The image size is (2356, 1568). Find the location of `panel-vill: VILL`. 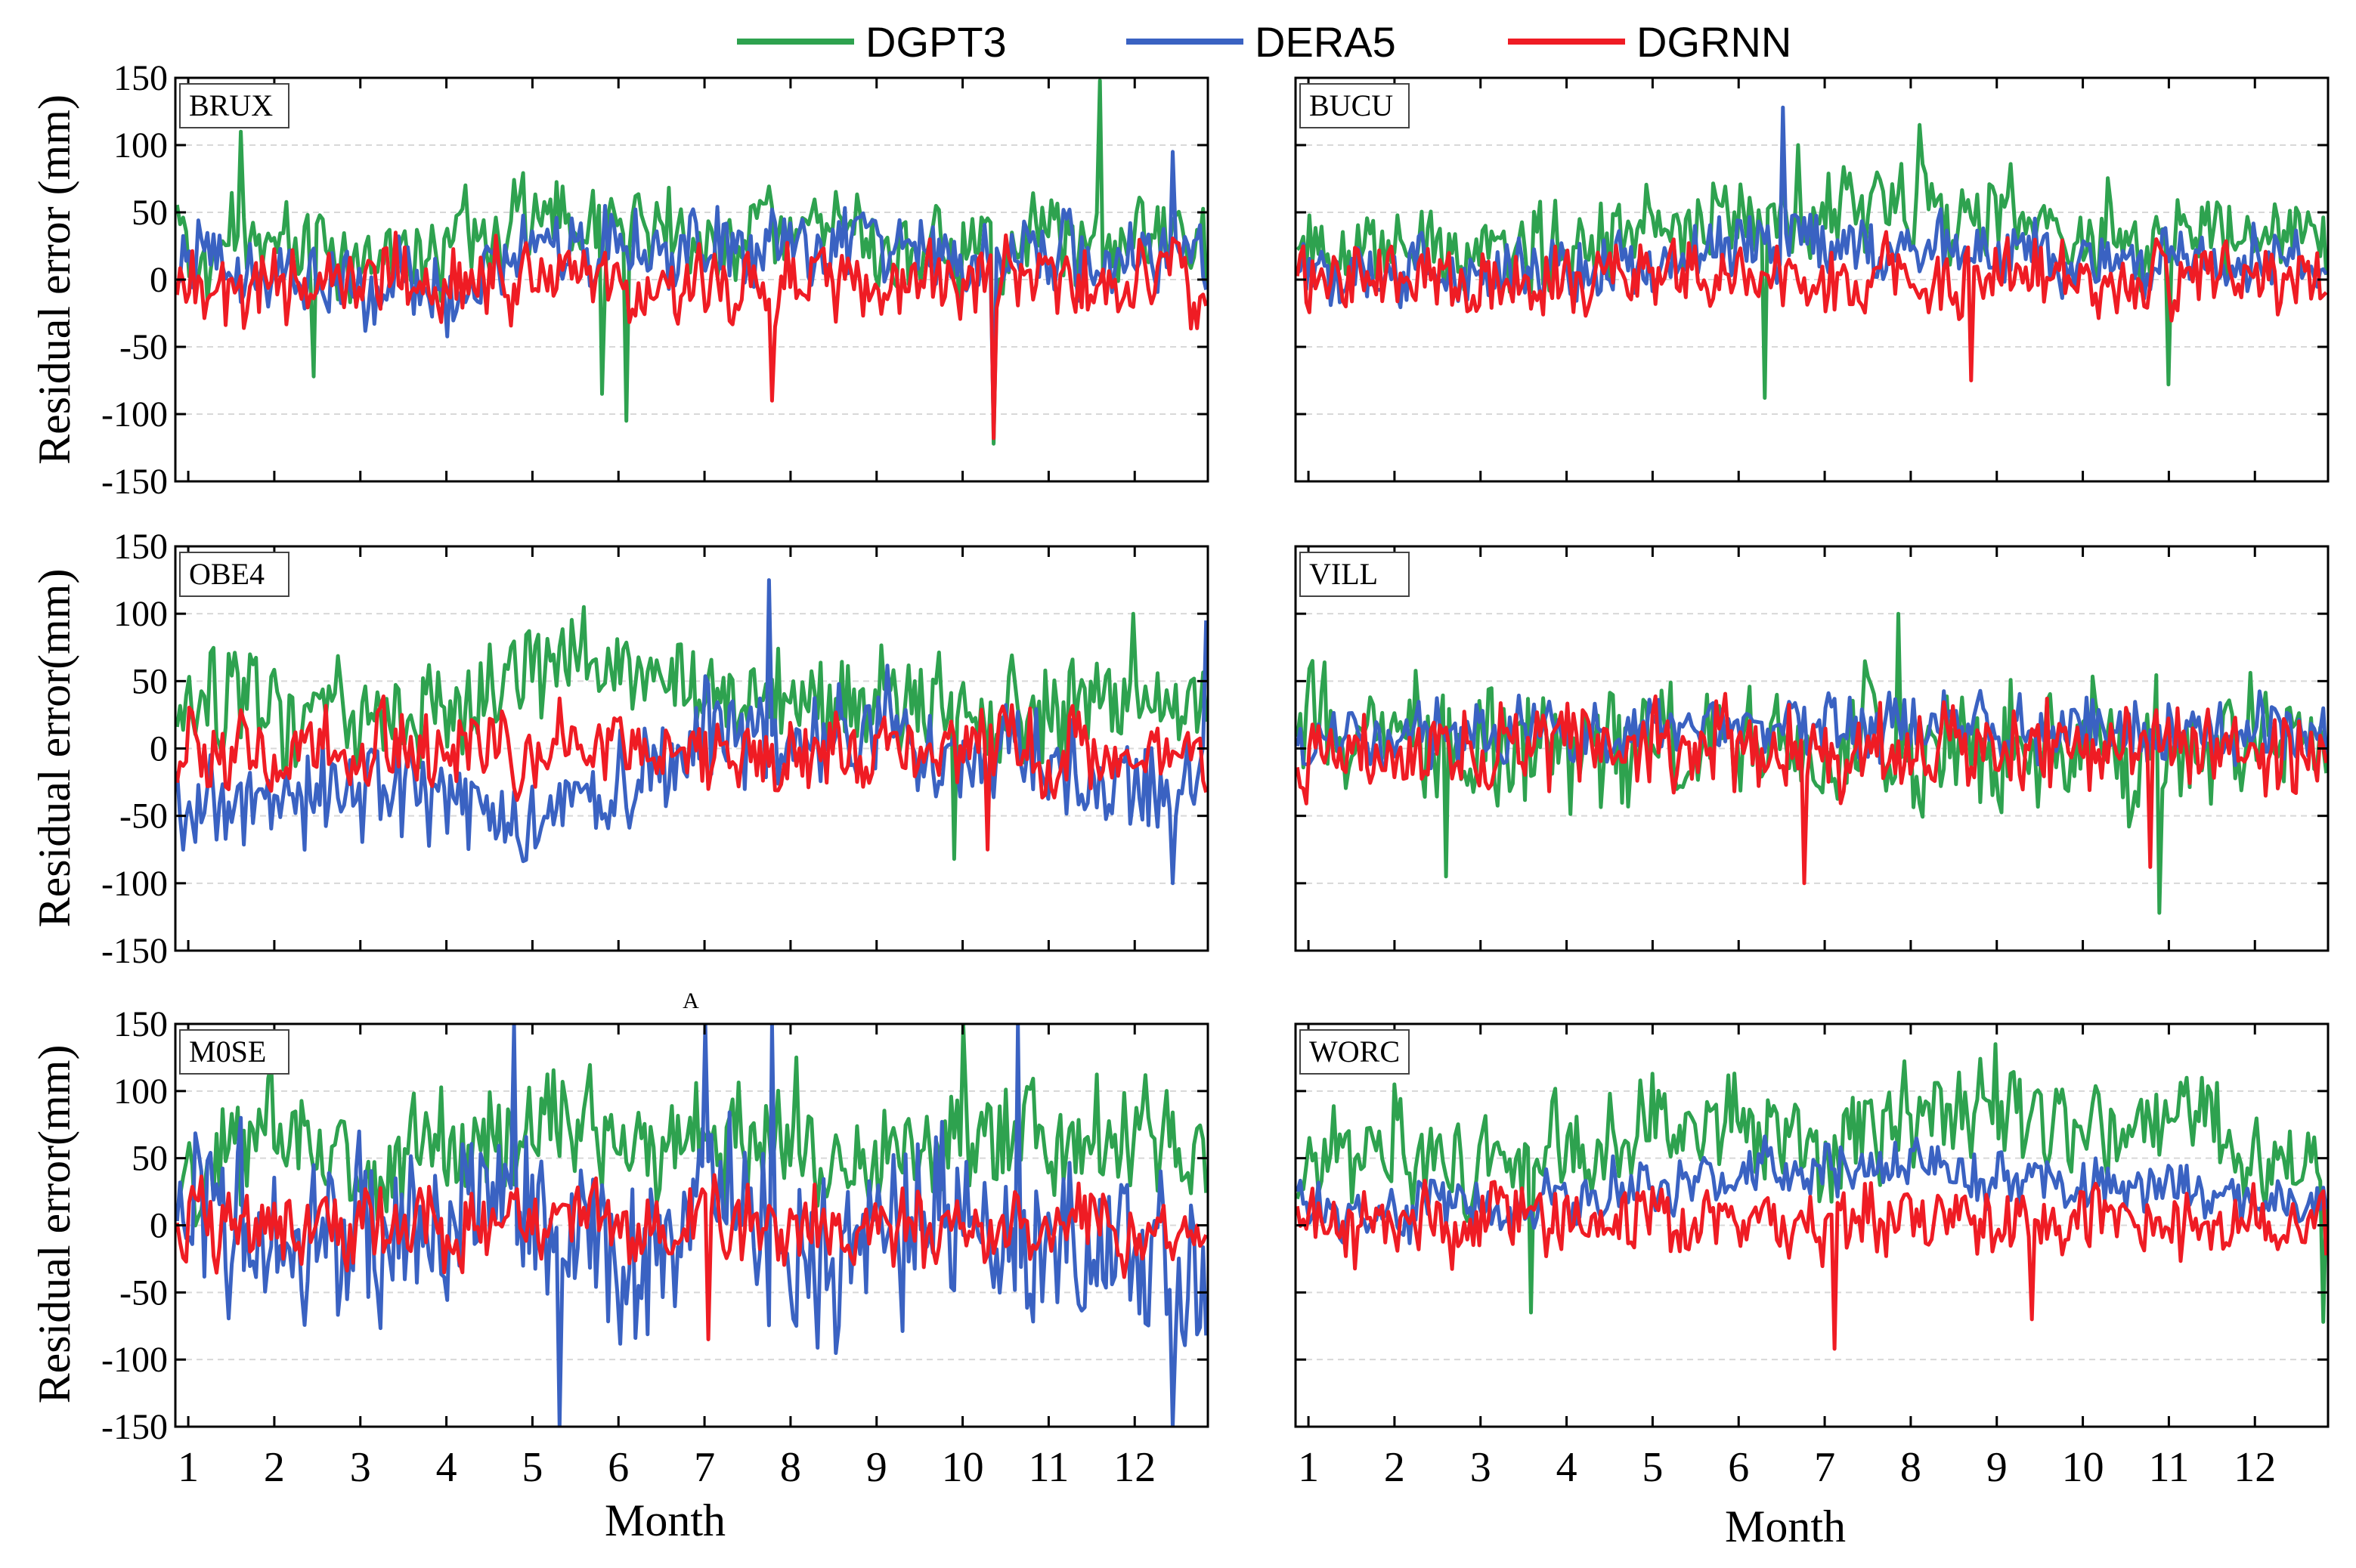

panel-vill: VILL is located at coordinates (1812, 748).